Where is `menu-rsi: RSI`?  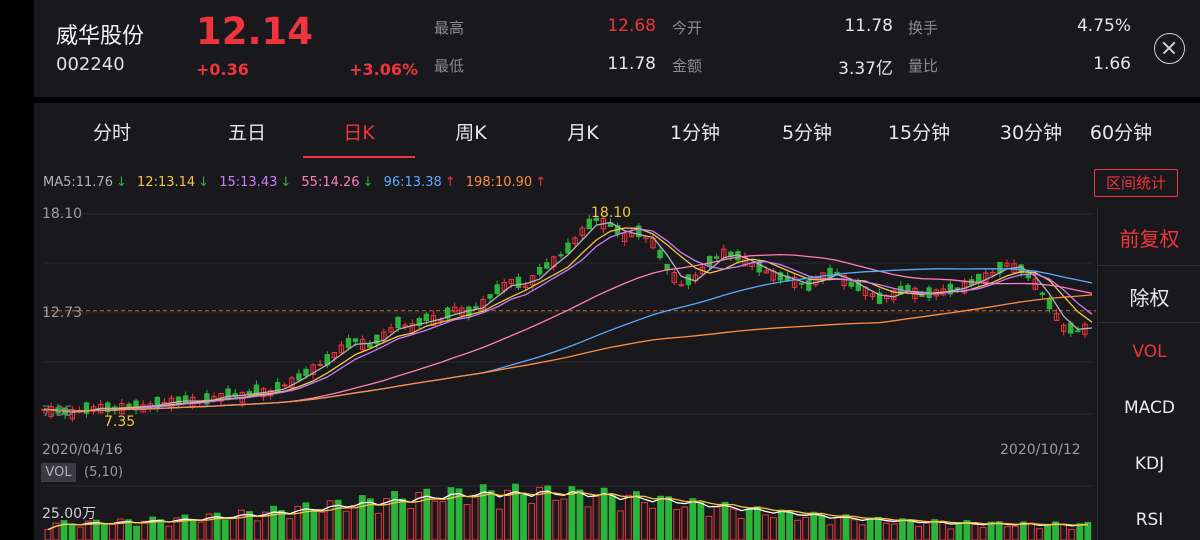 menu-rsi: RSI is located at coordinates (1149, 520).